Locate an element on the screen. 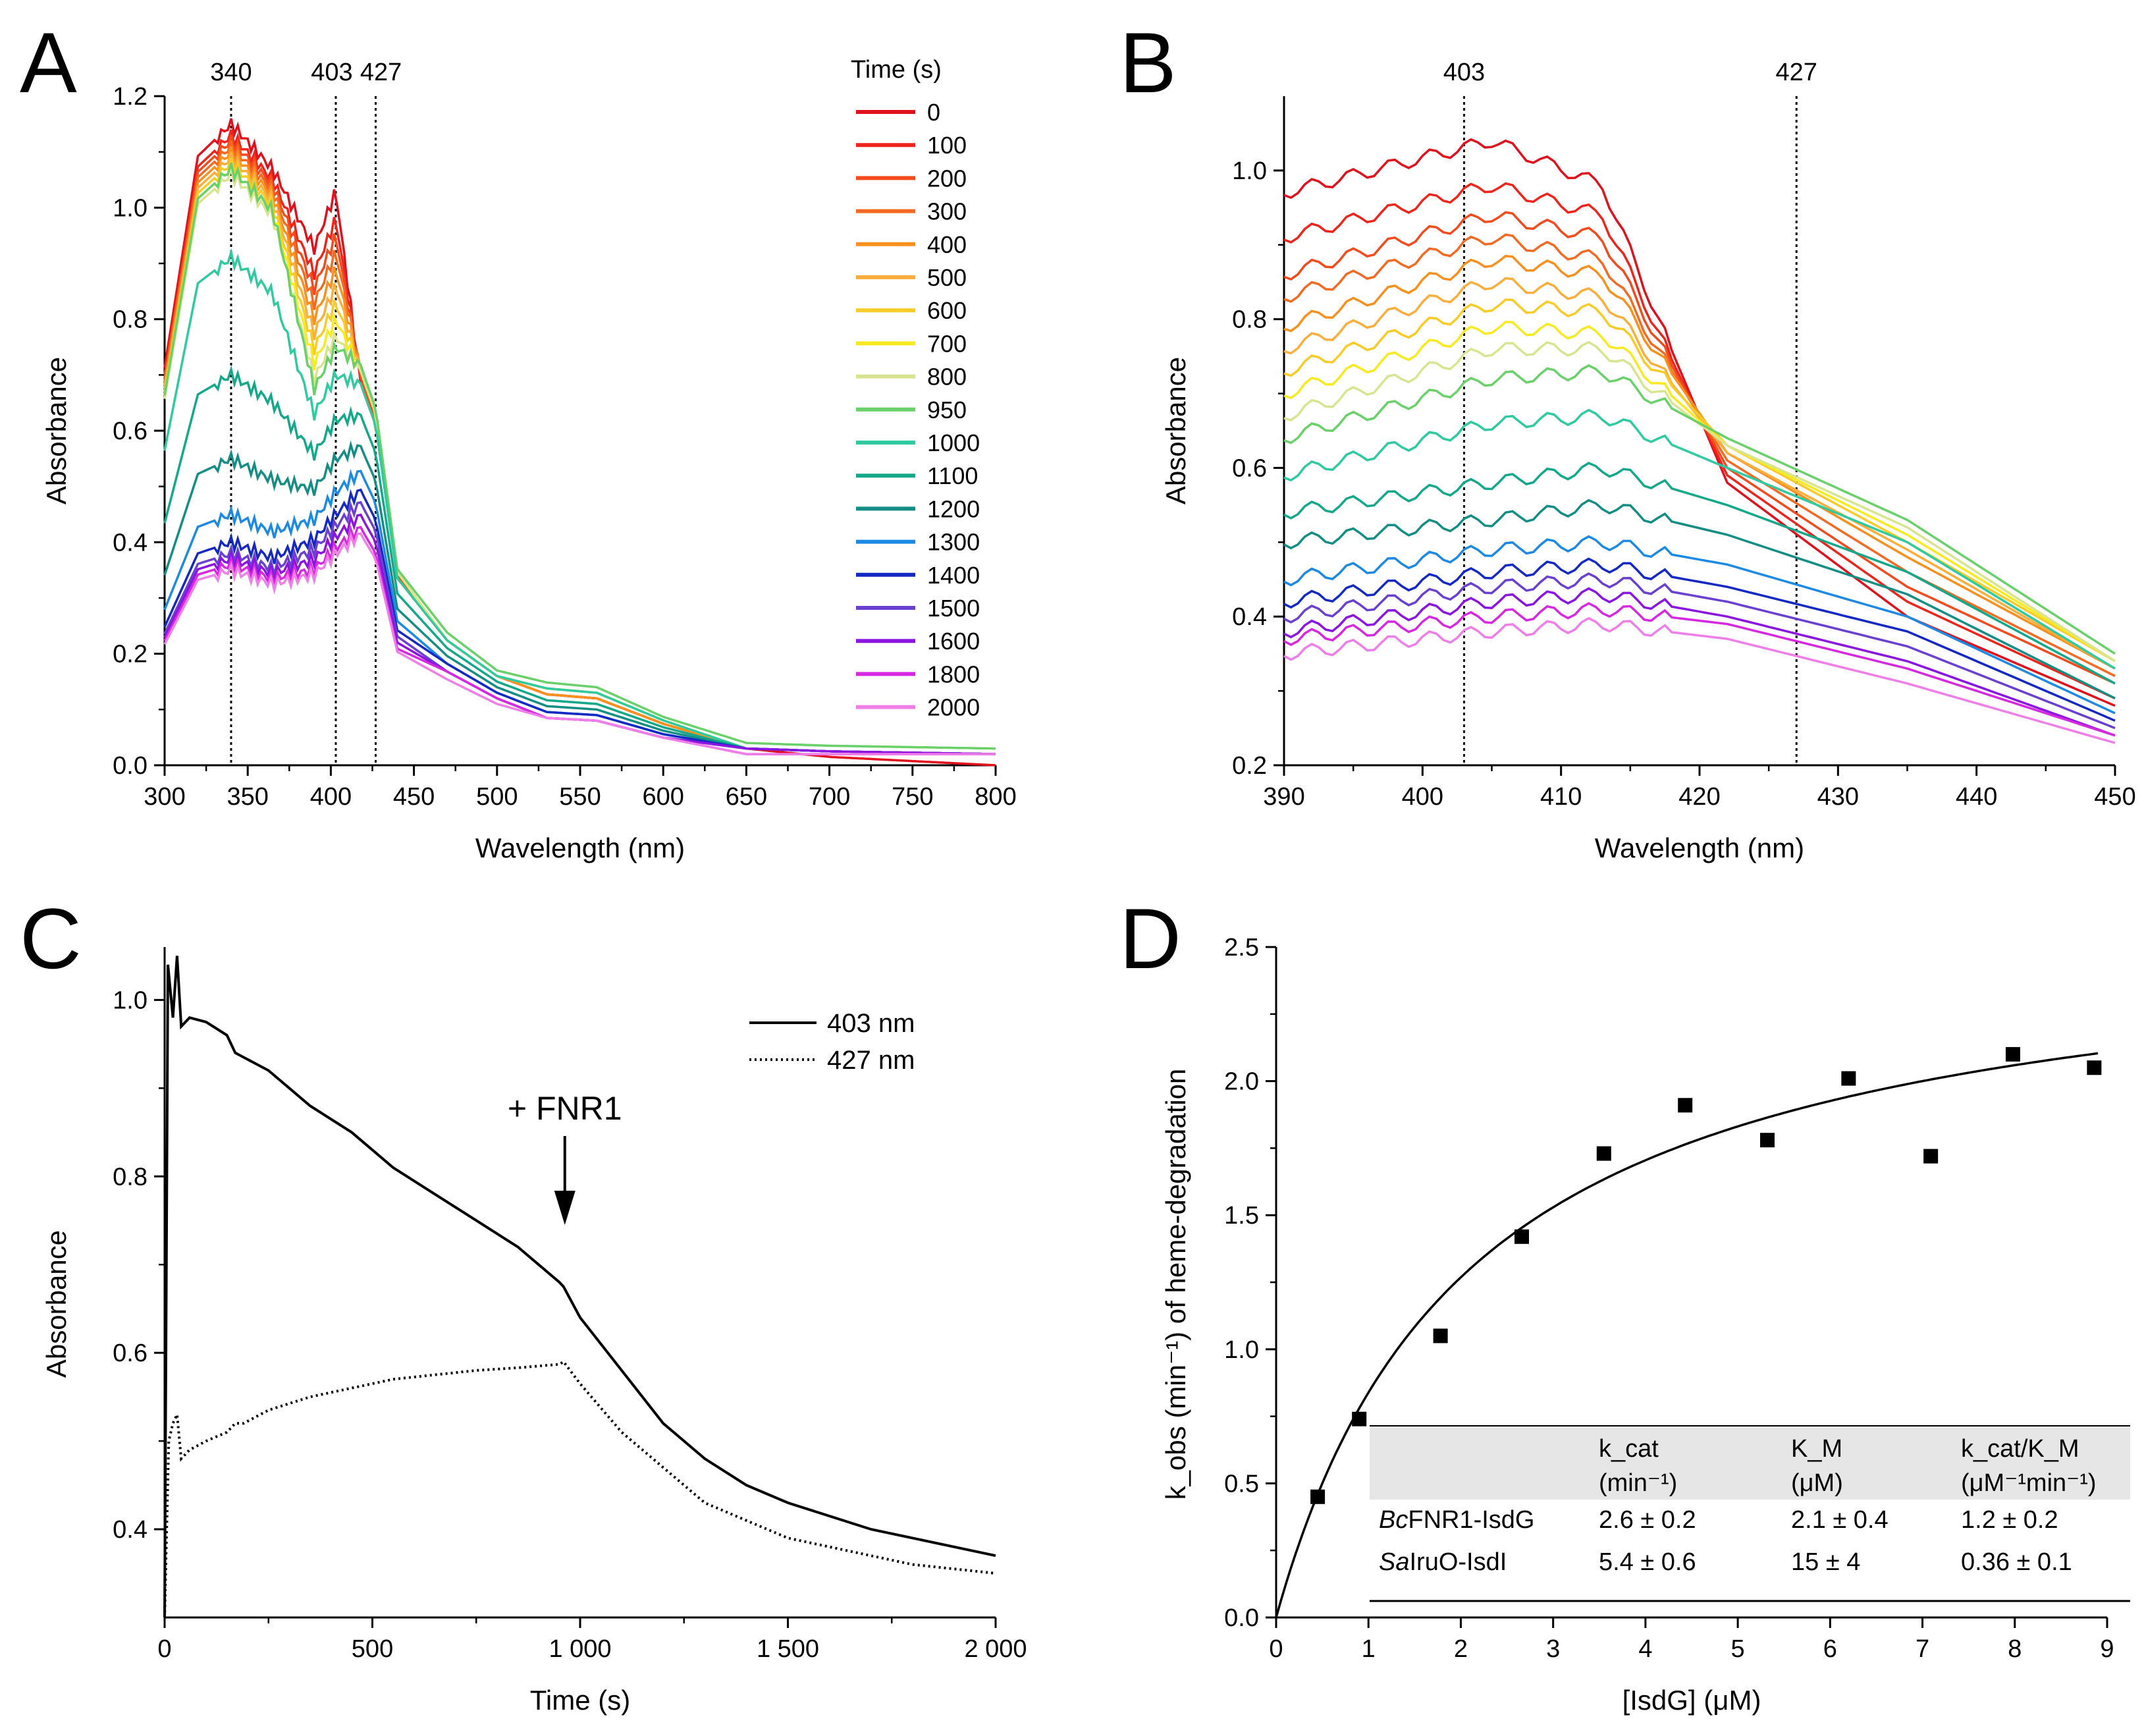 The width and height of the screenshot is (2144, 1736). x-tick-label: 2 is located at coordinates (1461, 1649).